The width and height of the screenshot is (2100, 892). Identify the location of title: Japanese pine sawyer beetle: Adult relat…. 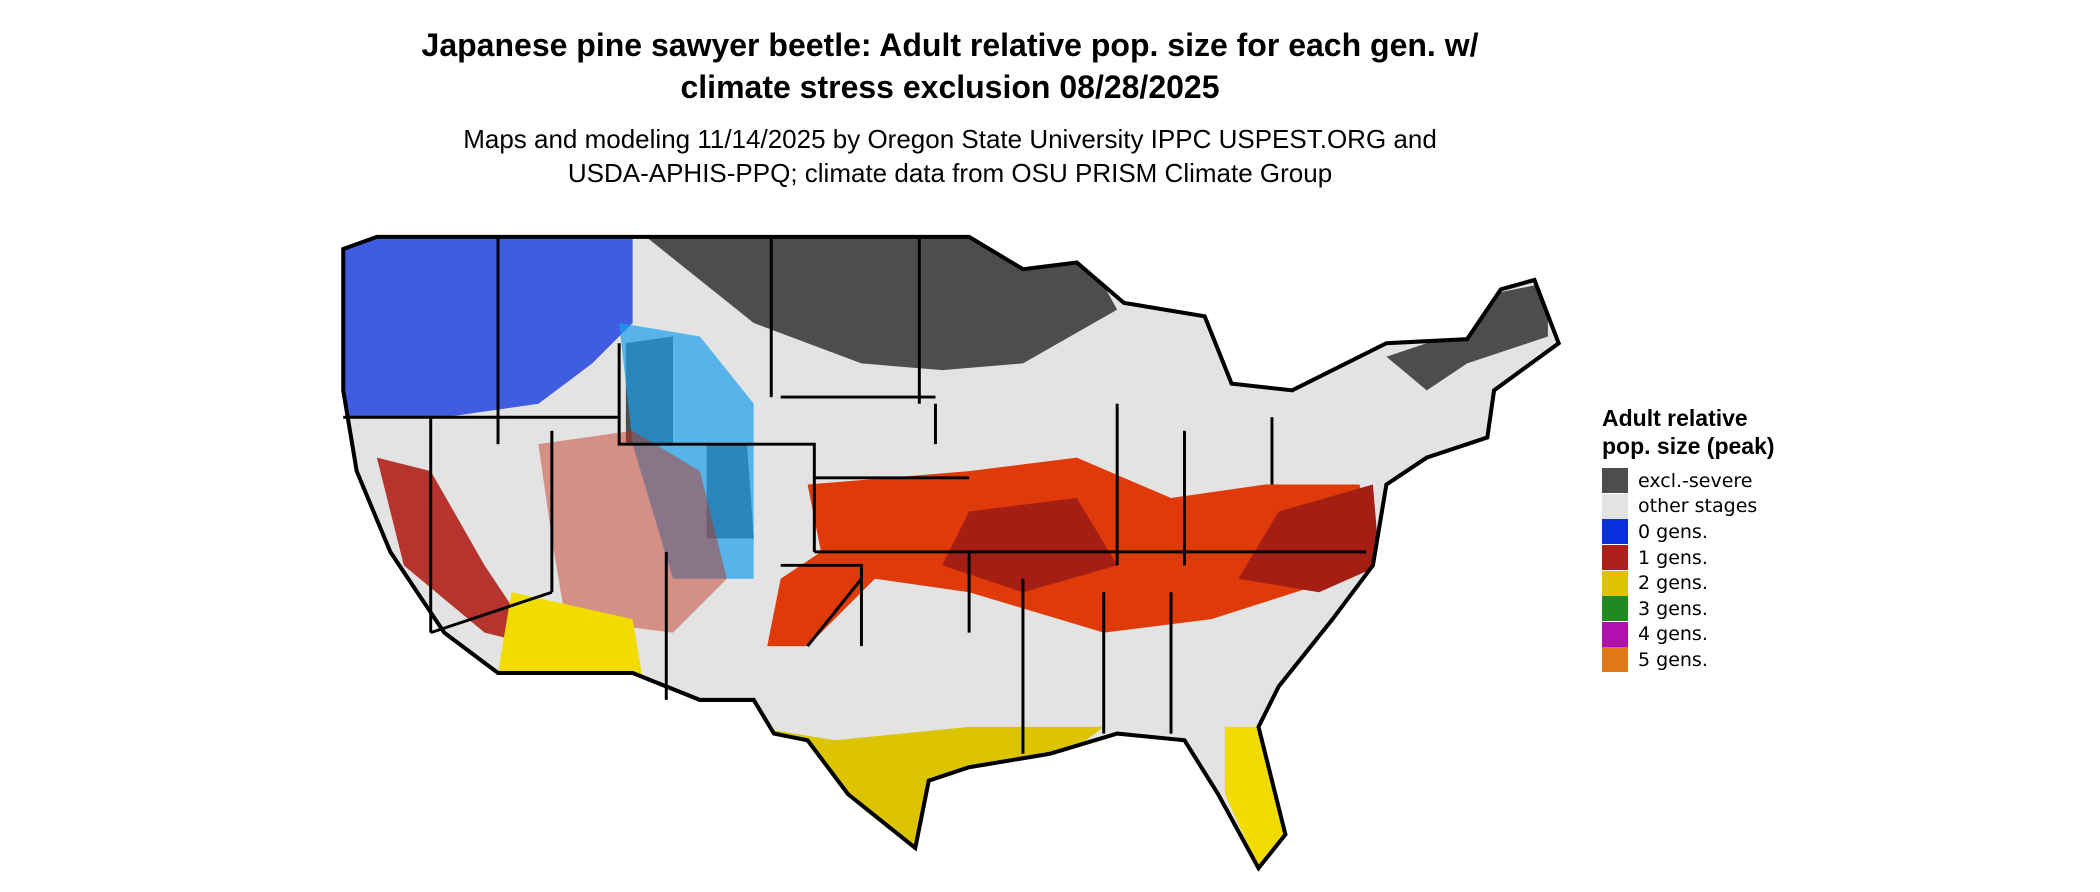
(950, 66).